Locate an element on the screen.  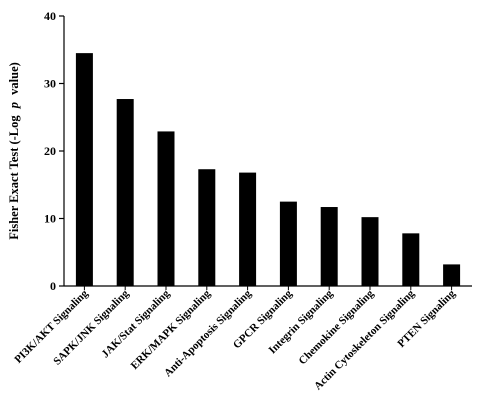
x-tick-label: ERK/MAPK Signaling is located at coordinates (171, 329).